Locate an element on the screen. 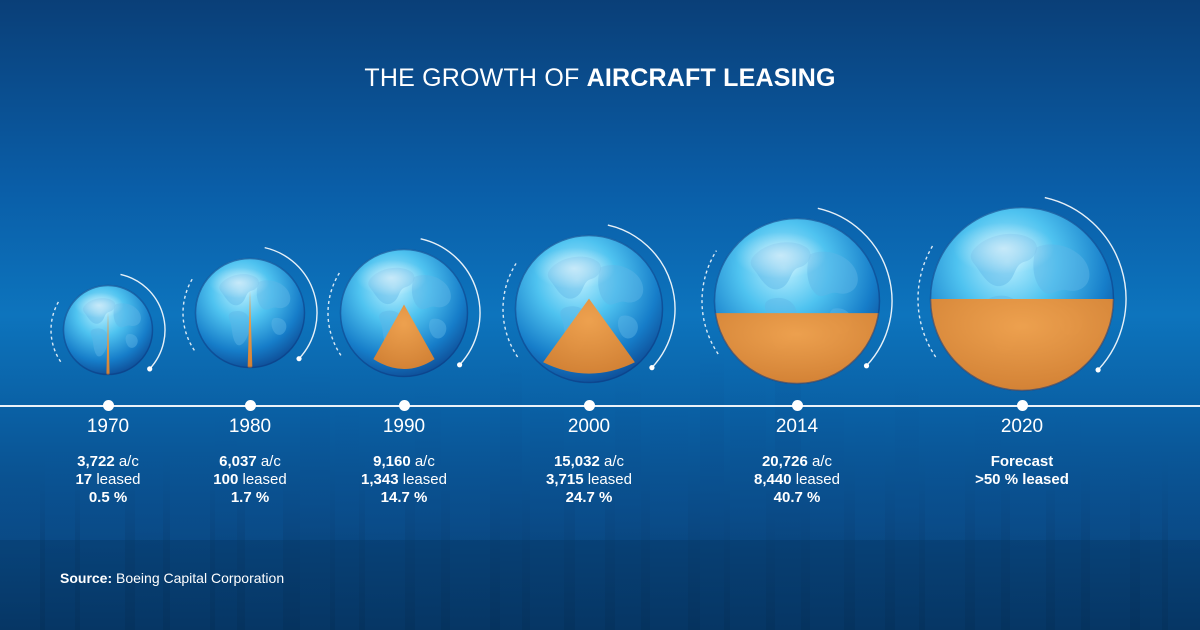 This screenshot has width=1200, height=630. globe-rim-1990 is located at coordinates (404, 313).